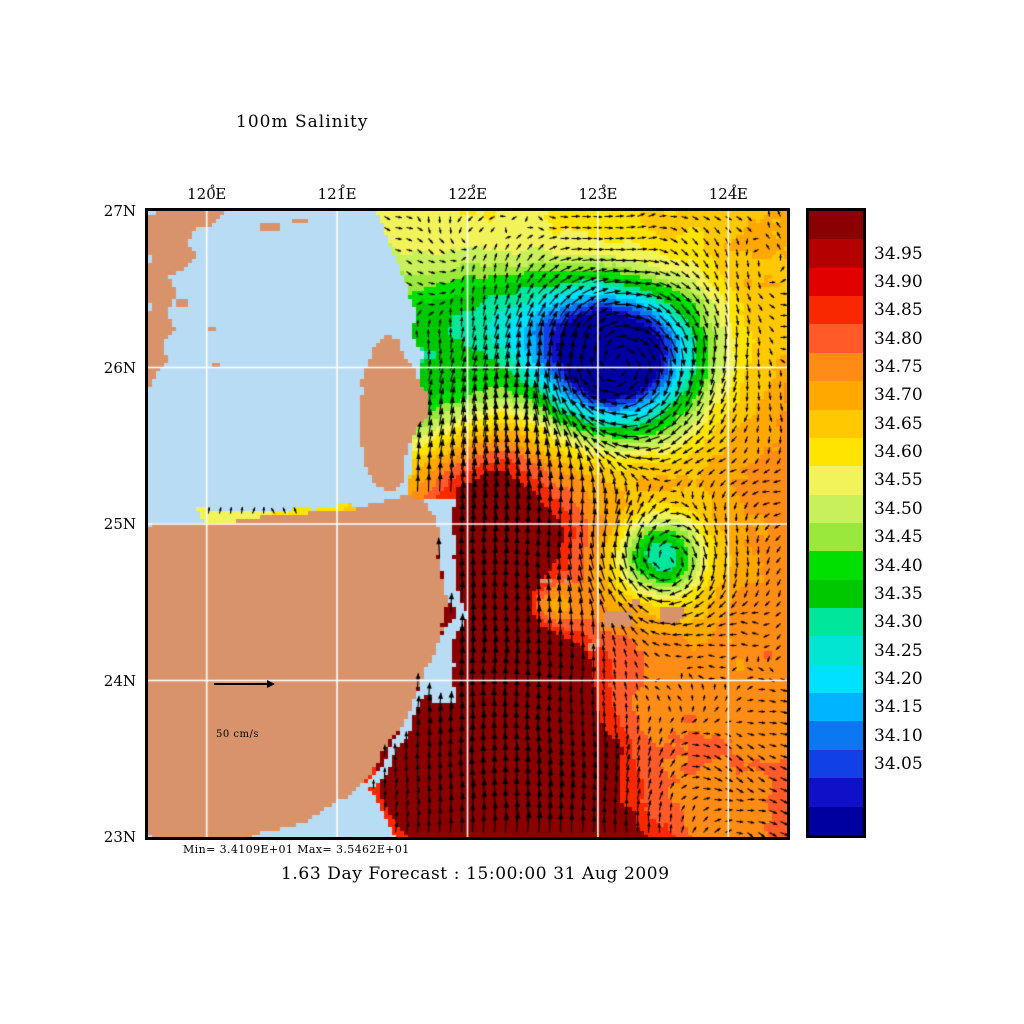 The width and height of the screenshot is (1024, 1024). I want to click on colorbar-tick-label: 34.65, so click(898, 423).